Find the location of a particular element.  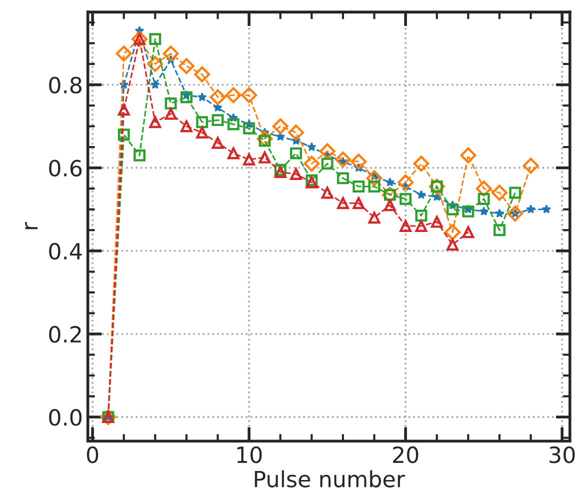

y-tick-label: 0.2 is located at coordinates (65, 334).